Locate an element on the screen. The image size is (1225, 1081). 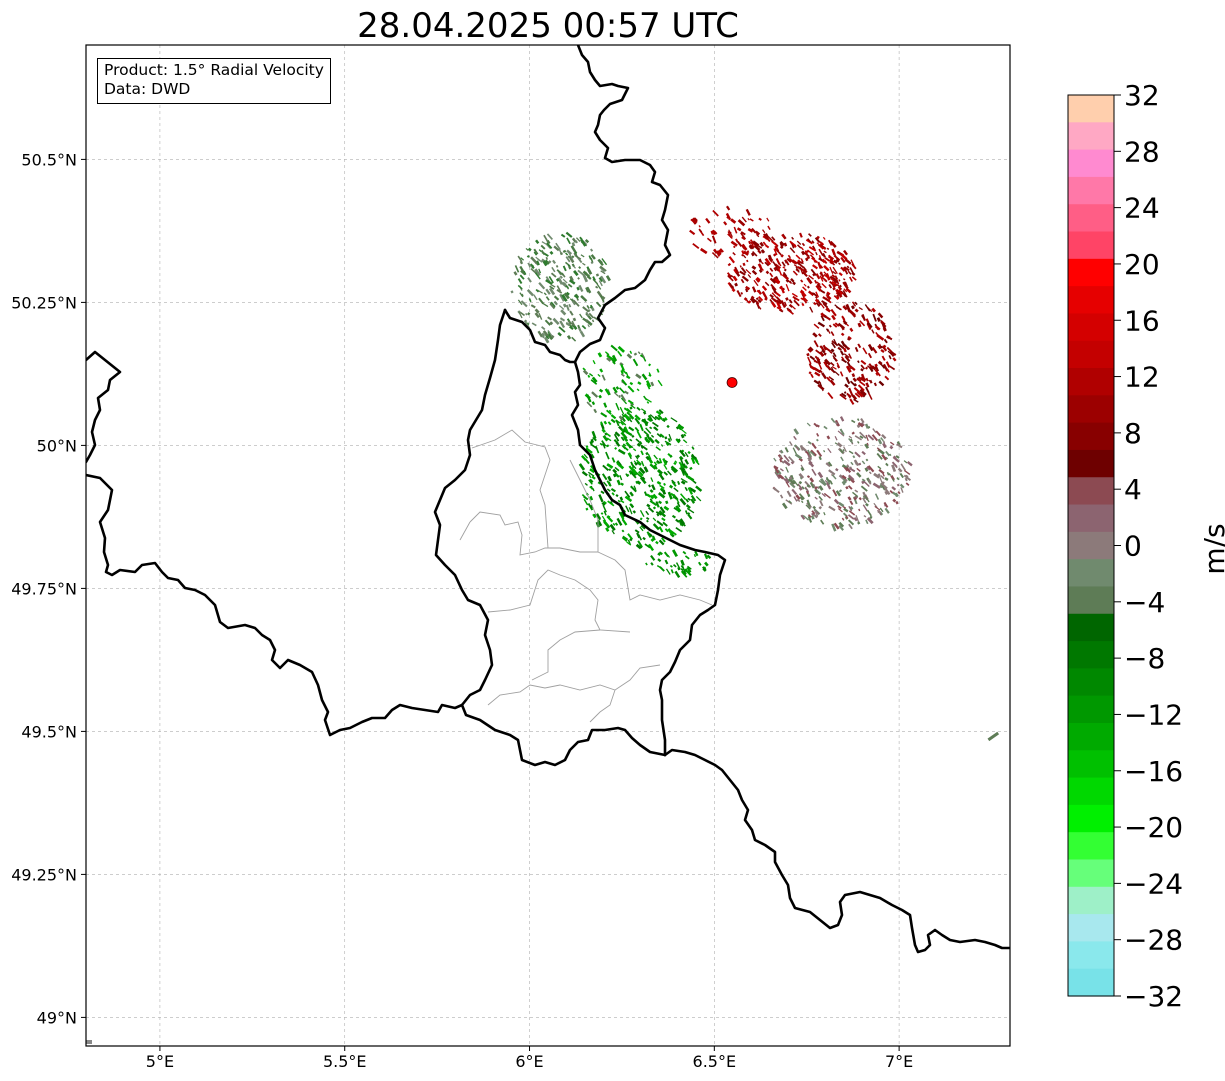
luxembourg-france-border is located at coordinates (563, 735).